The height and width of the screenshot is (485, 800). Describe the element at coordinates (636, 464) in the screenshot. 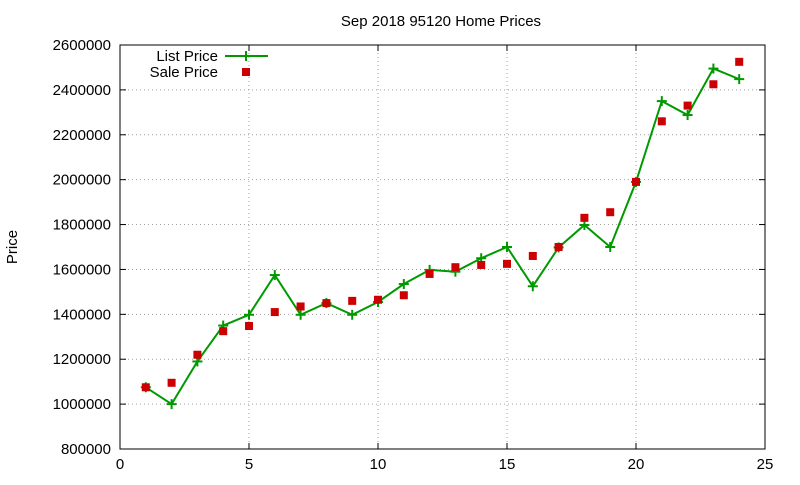

I see `x-tick-label: 20` at that location.